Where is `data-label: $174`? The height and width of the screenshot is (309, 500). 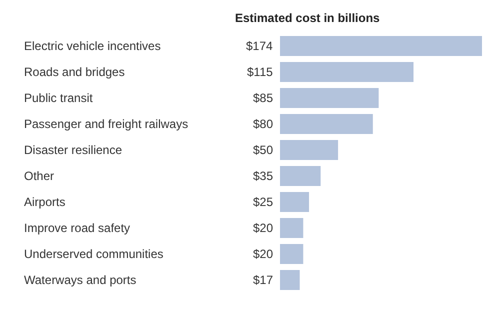
data-label: $174 is located at coordinates (260, 46).